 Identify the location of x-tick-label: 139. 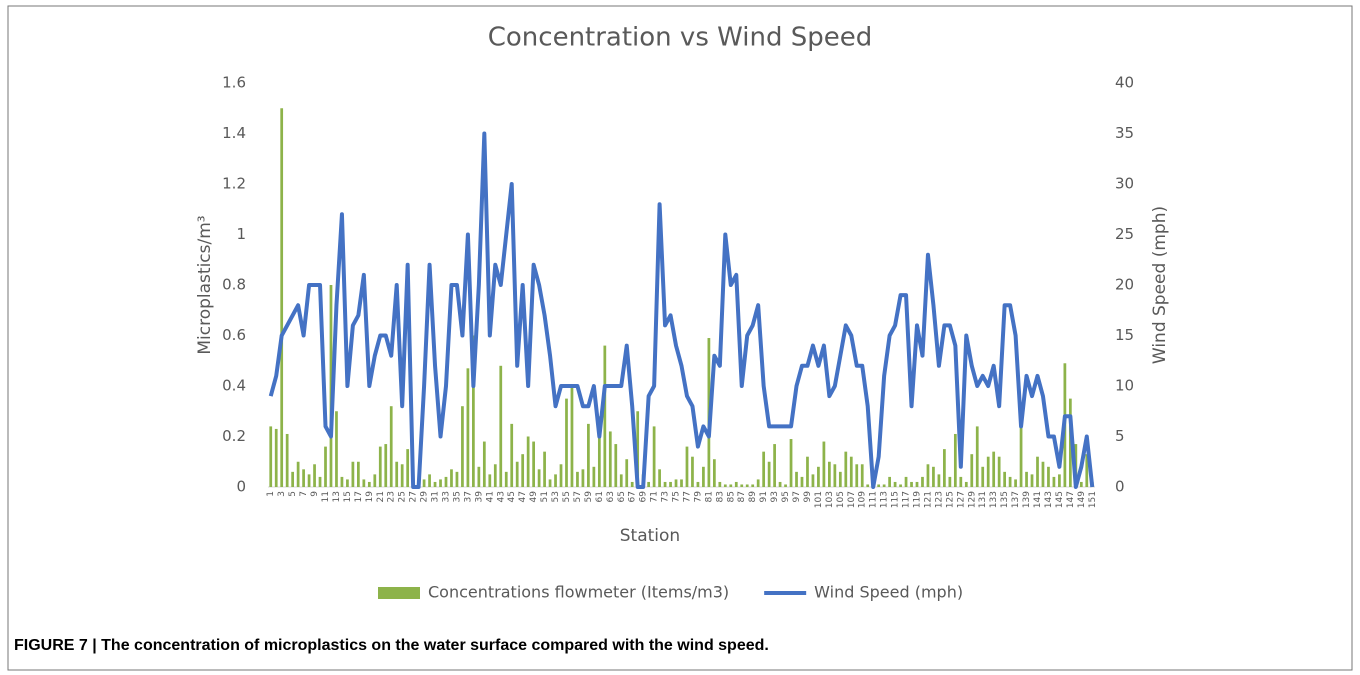
(1027, 499).